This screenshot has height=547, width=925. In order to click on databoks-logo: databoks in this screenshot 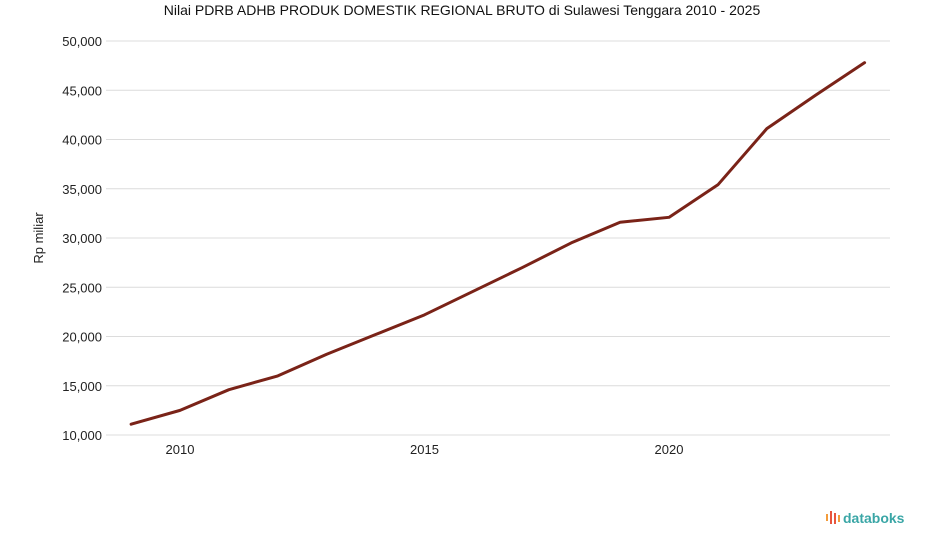, I will do `click(865, 518)`.